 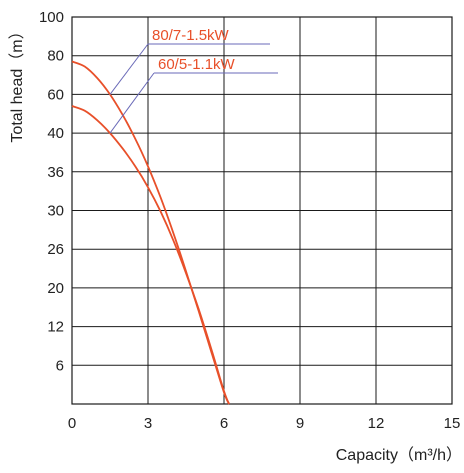 What do you see at coordinates (55, 249) in the screenshot?
I see `y-tick-label: 26` at bounding box center [55, 249].